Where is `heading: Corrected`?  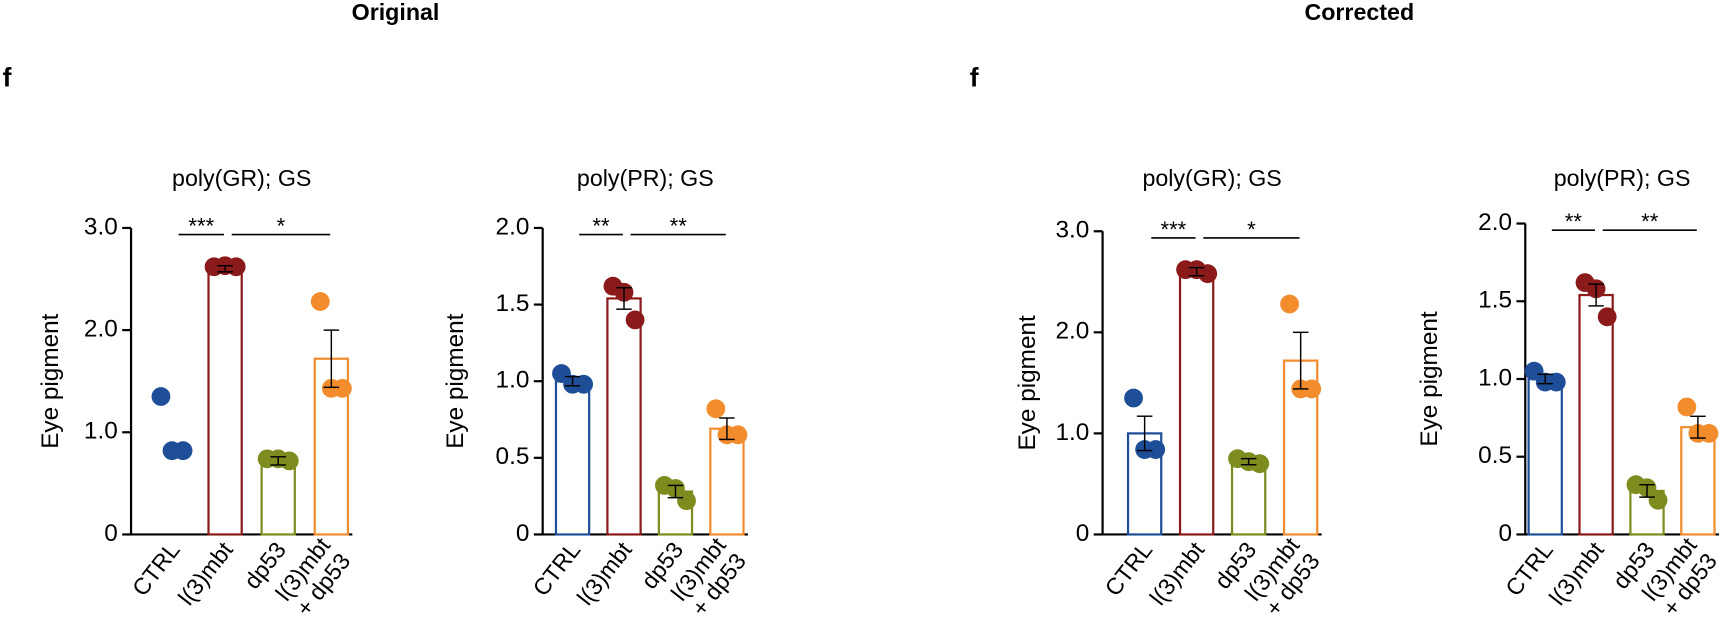 heading: Corrected is located at coordinates (1359, 12).